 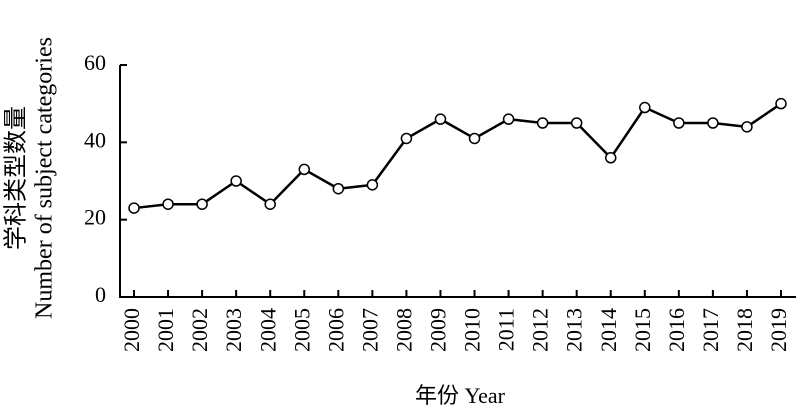 I want to click on x-tick-label: 2005, so click(x=301, y=330).